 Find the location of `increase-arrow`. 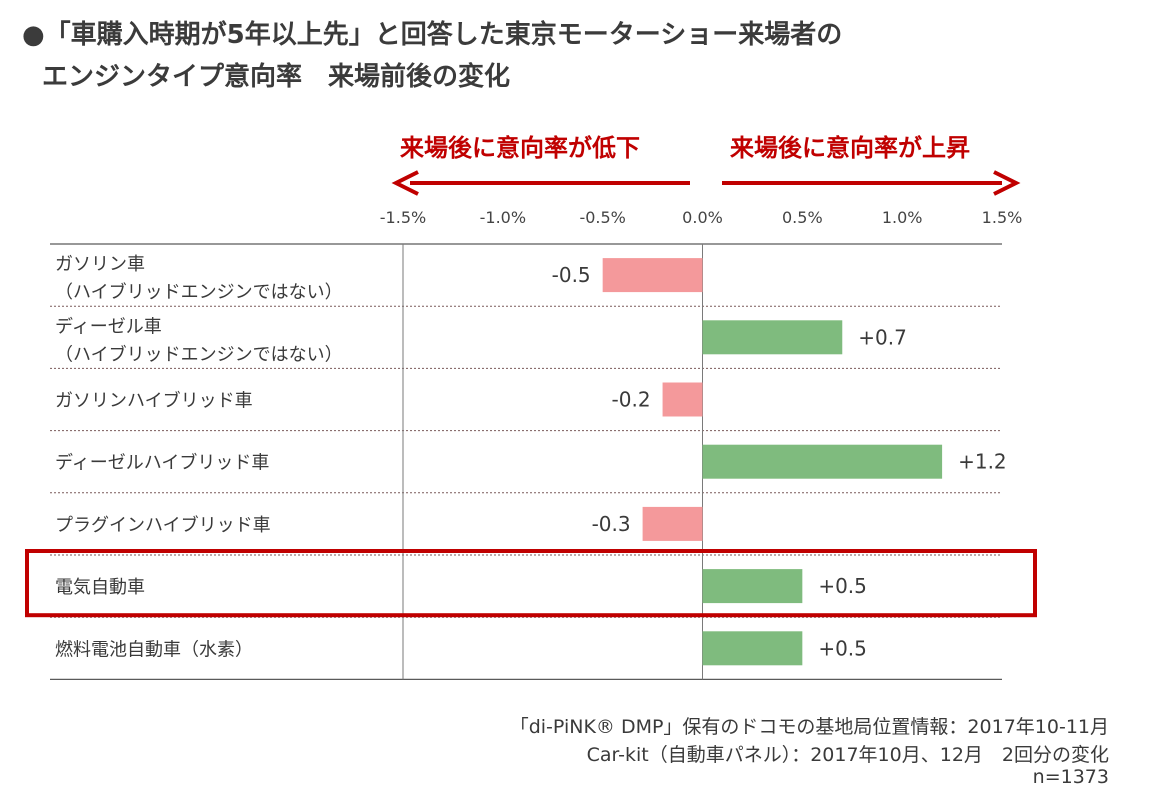

increase-arrow is located at coordinates (871, 183).